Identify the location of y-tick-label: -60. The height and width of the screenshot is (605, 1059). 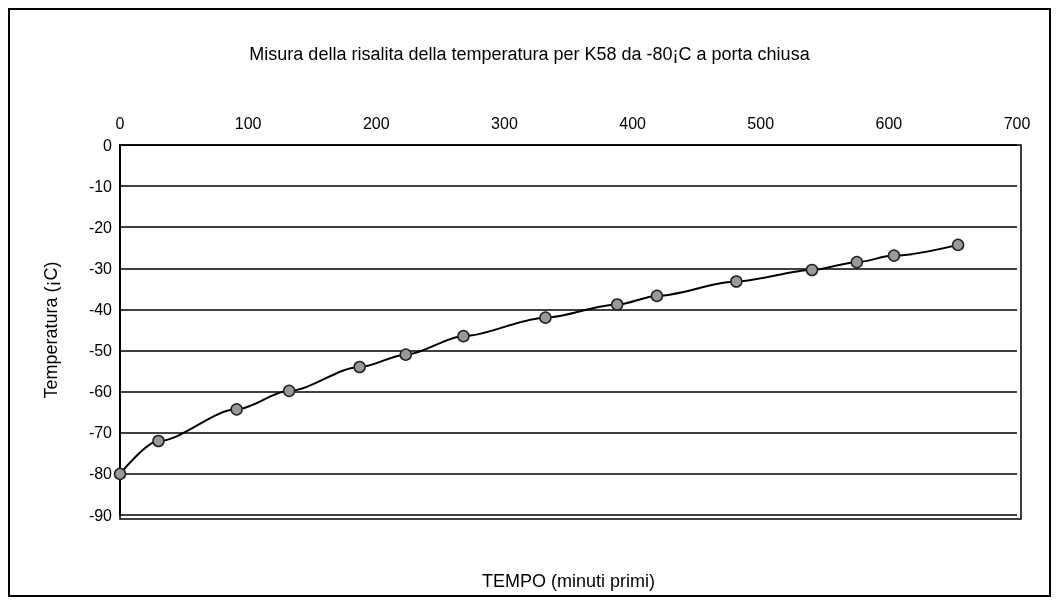
(100, 392).